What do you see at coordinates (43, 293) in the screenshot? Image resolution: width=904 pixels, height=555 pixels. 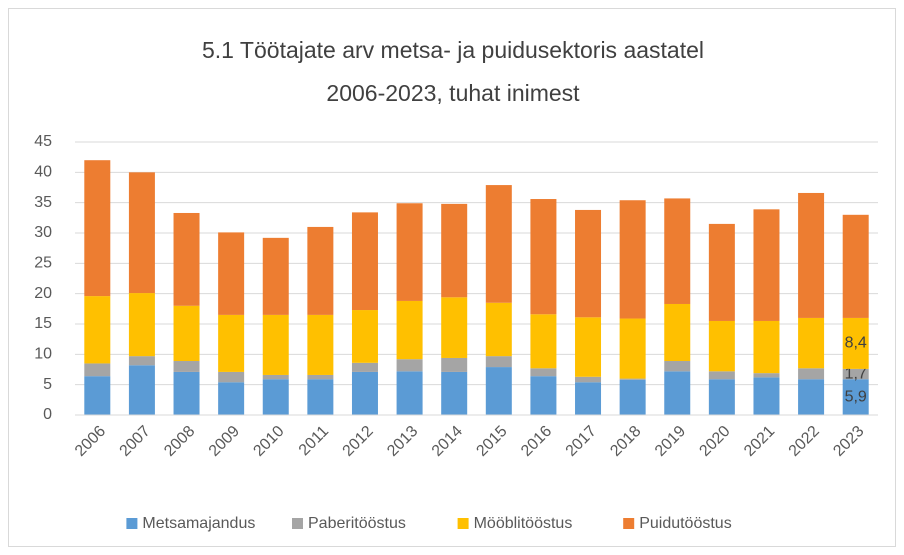 I see `y-tick-label: 20` at bounding box center [43, 293].